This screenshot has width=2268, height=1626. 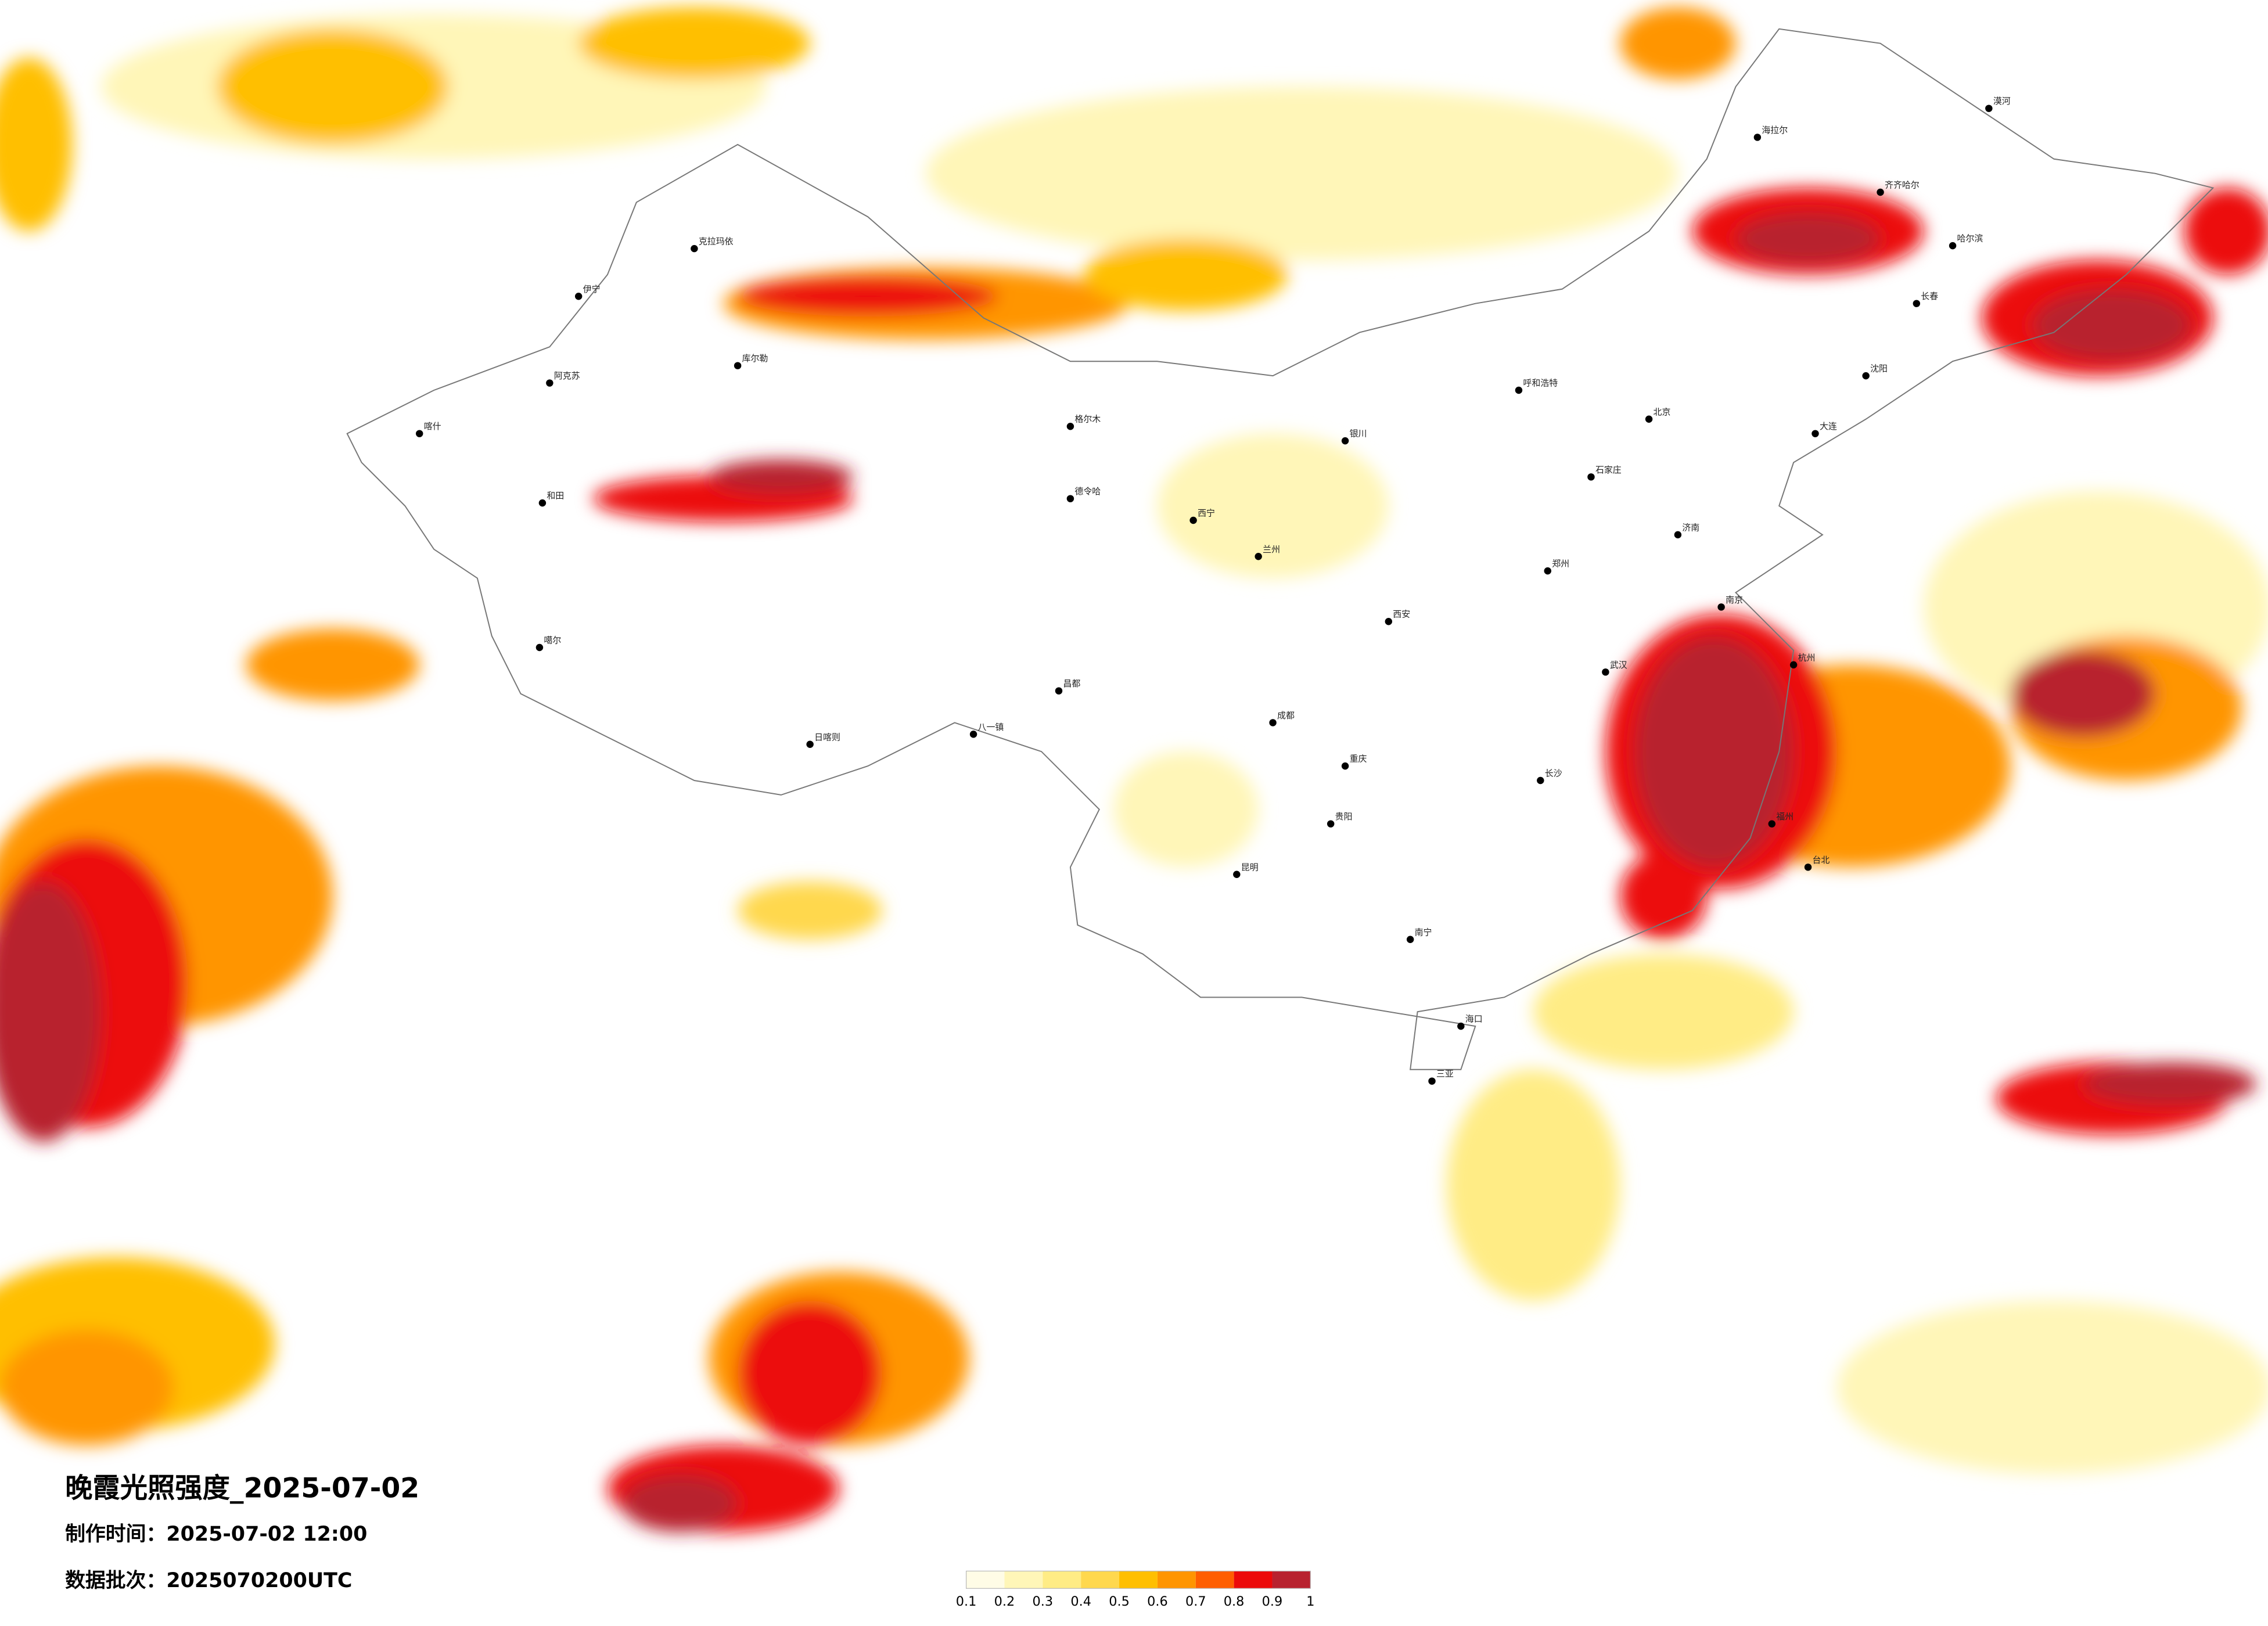 What do you see at coordinates (1690, 527) in the screenshot?
I see `city-label: 济南` at bounding box center [1690, 527].